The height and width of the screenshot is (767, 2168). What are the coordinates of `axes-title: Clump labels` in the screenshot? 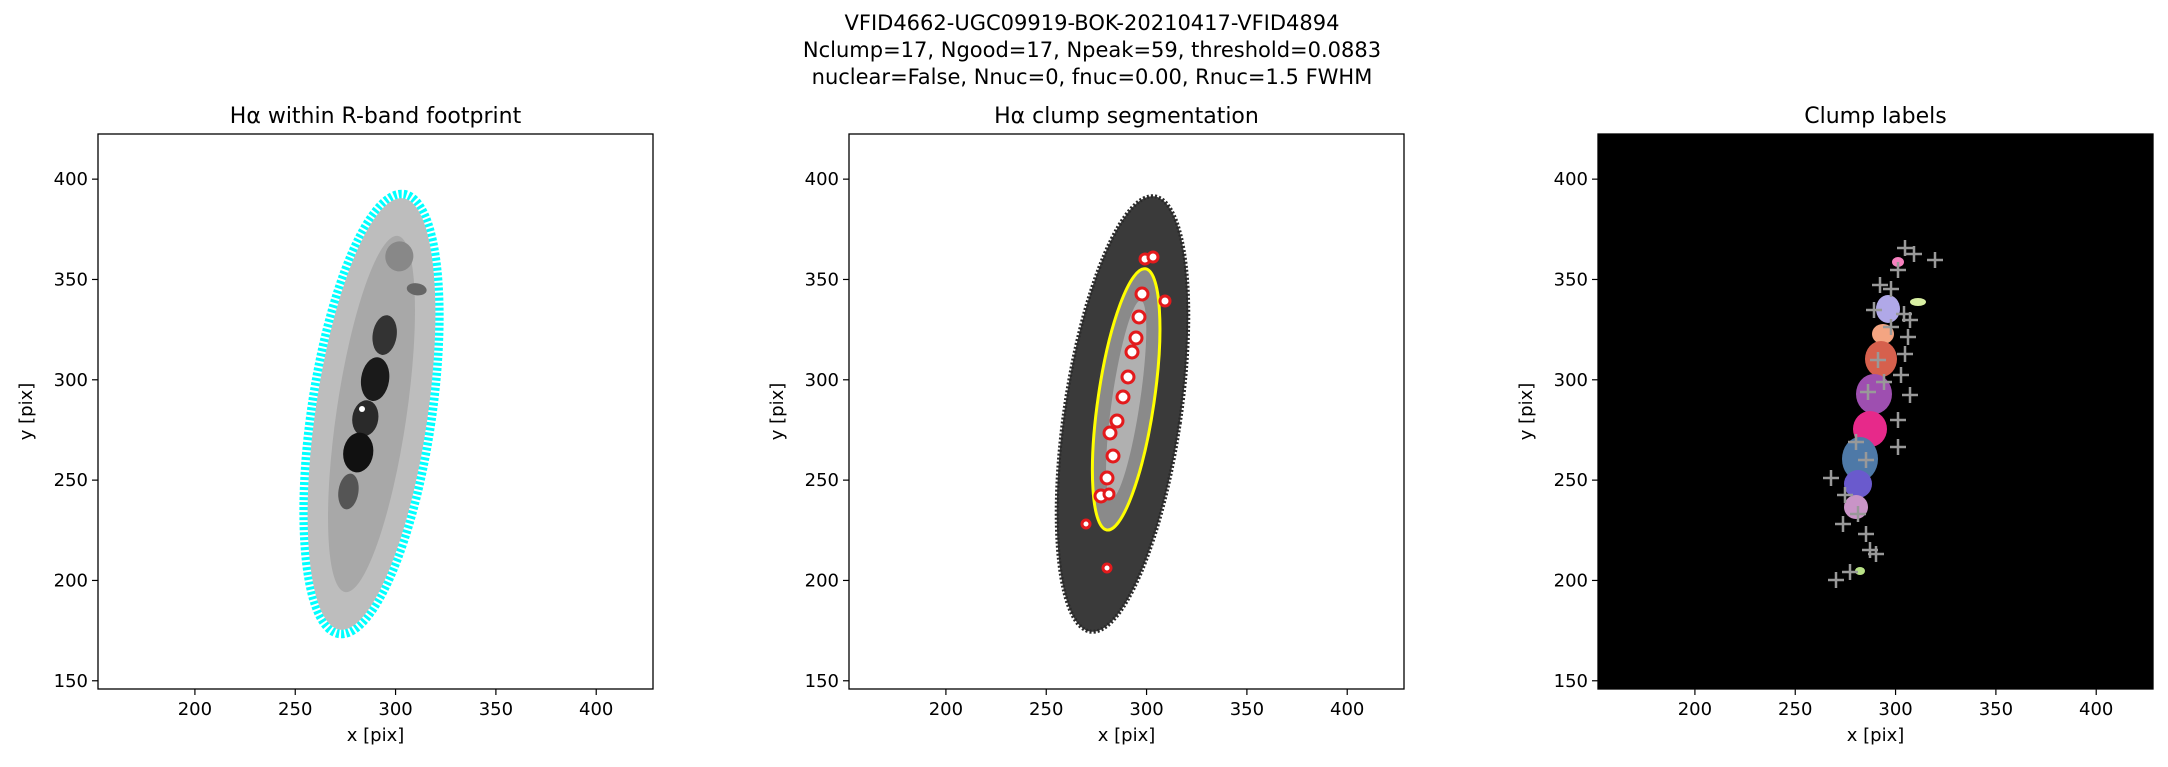 It's located at (1875, 116).